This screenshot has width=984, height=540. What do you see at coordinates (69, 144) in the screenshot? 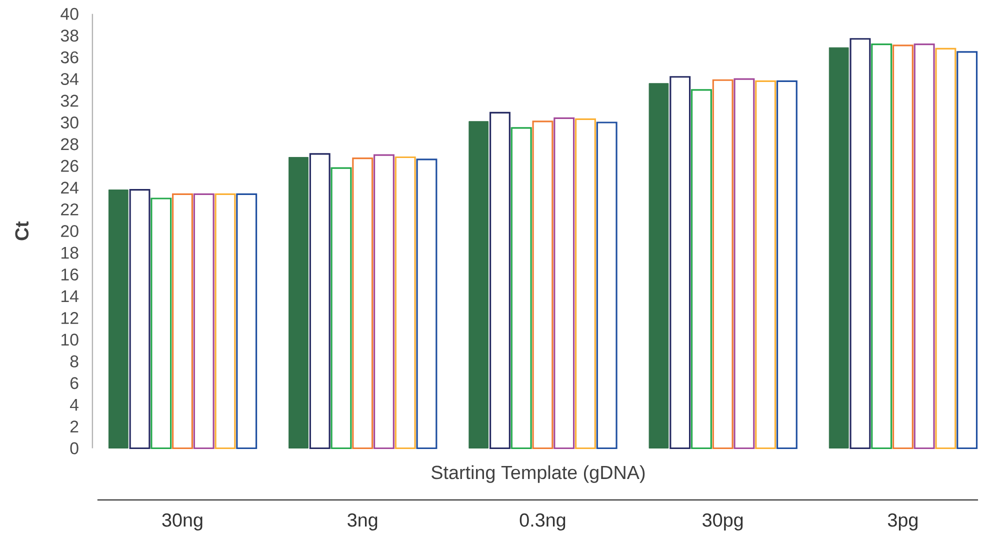
I see `y-tick-label: 28` at bounding box center [69, 144].